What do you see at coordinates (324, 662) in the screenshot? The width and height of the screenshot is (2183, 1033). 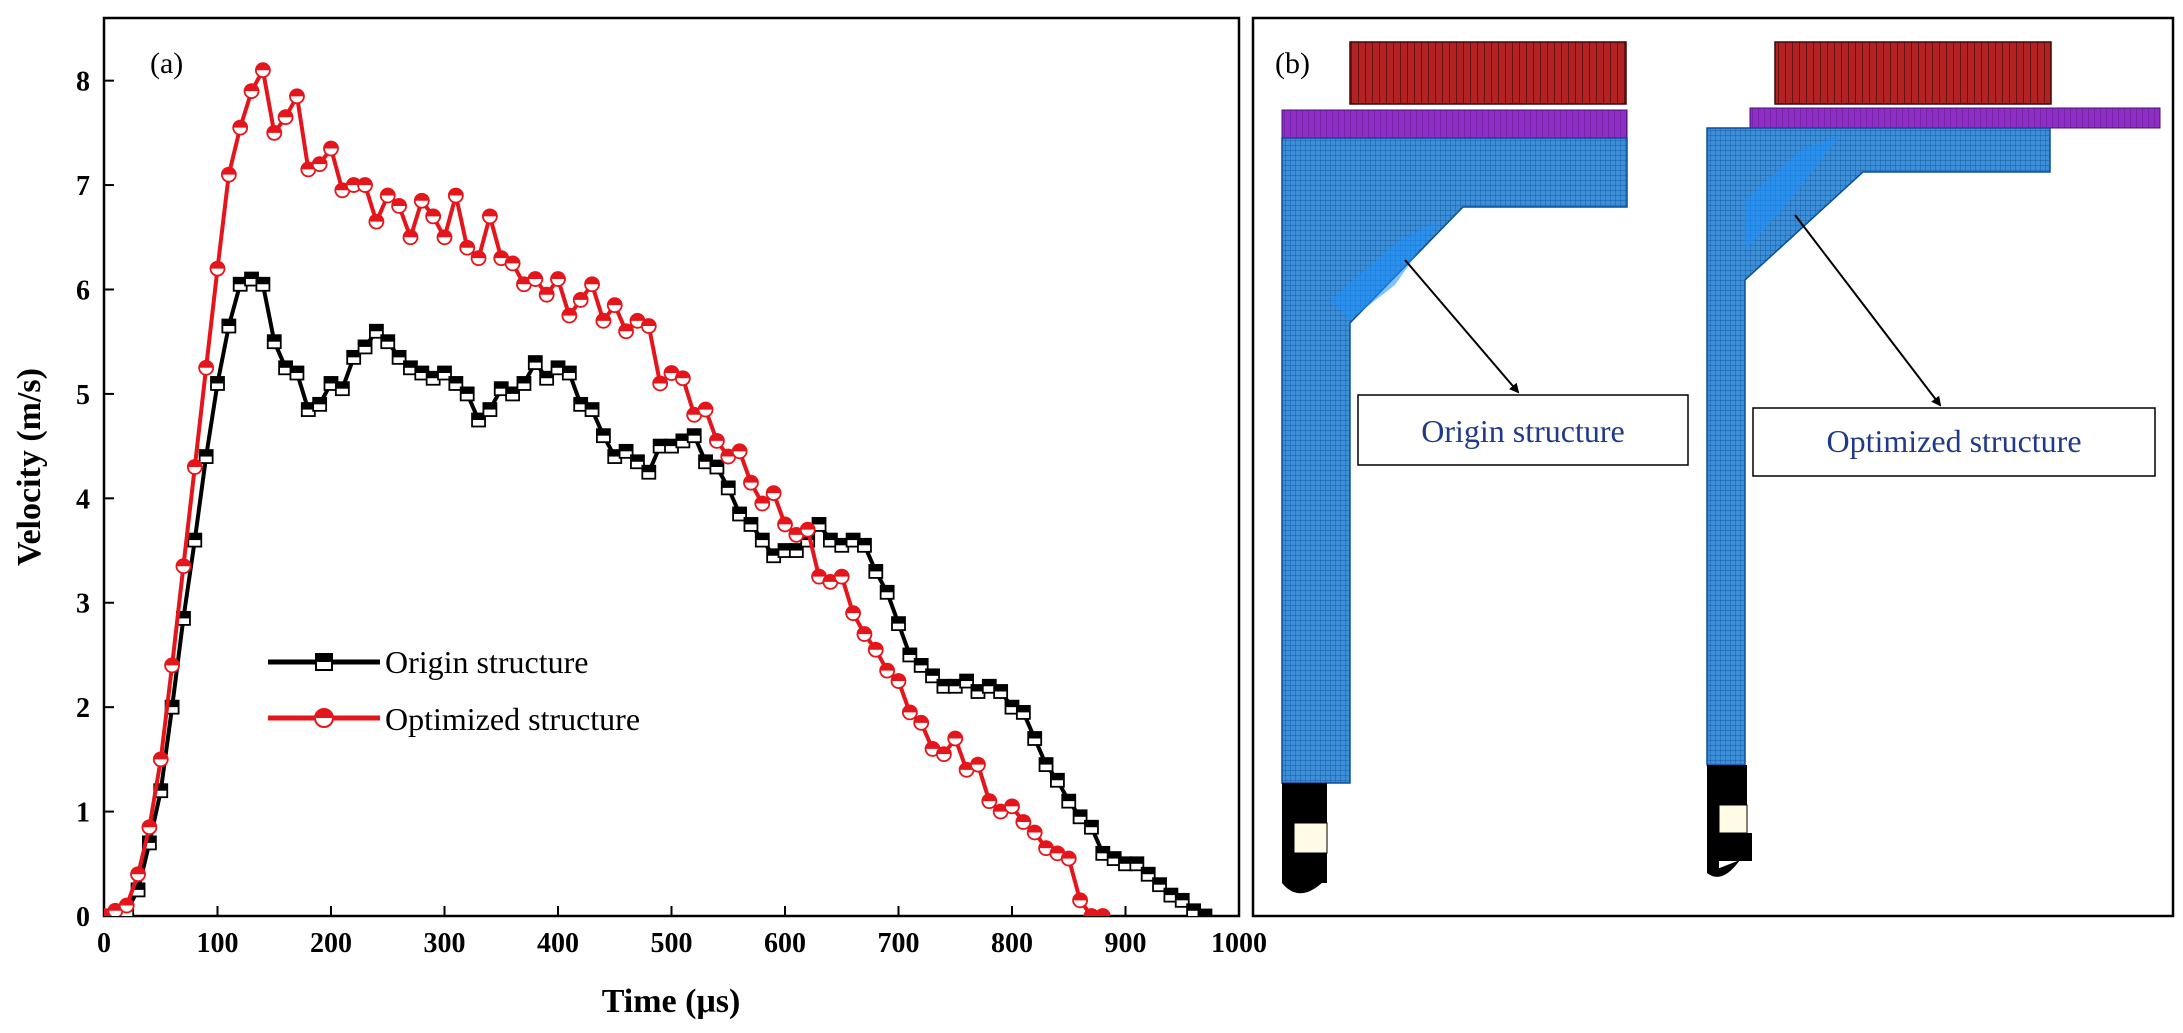 I see `legend-marker-origin` at bounding box center [324, 662].